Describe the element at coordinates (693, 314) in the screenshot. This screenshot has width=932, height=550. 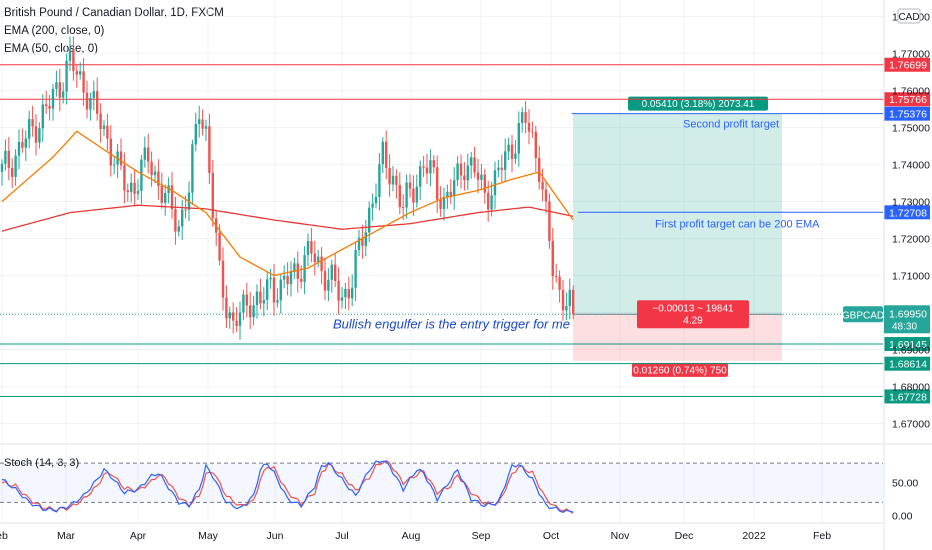
I see `pnl-label-box` at that location.